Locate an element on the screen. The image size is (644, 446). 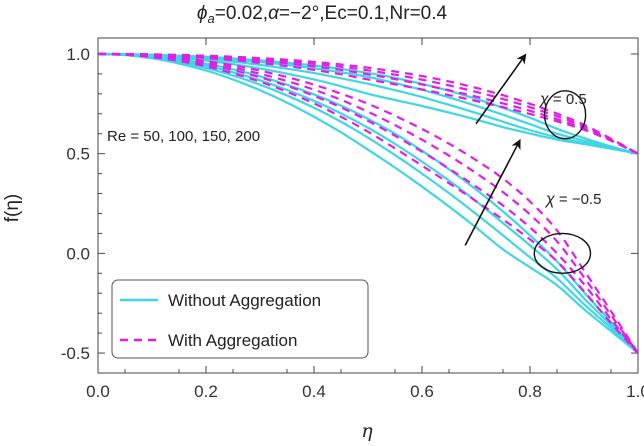
y-tick-label: -0.5 is located at coordinates (75, 353).